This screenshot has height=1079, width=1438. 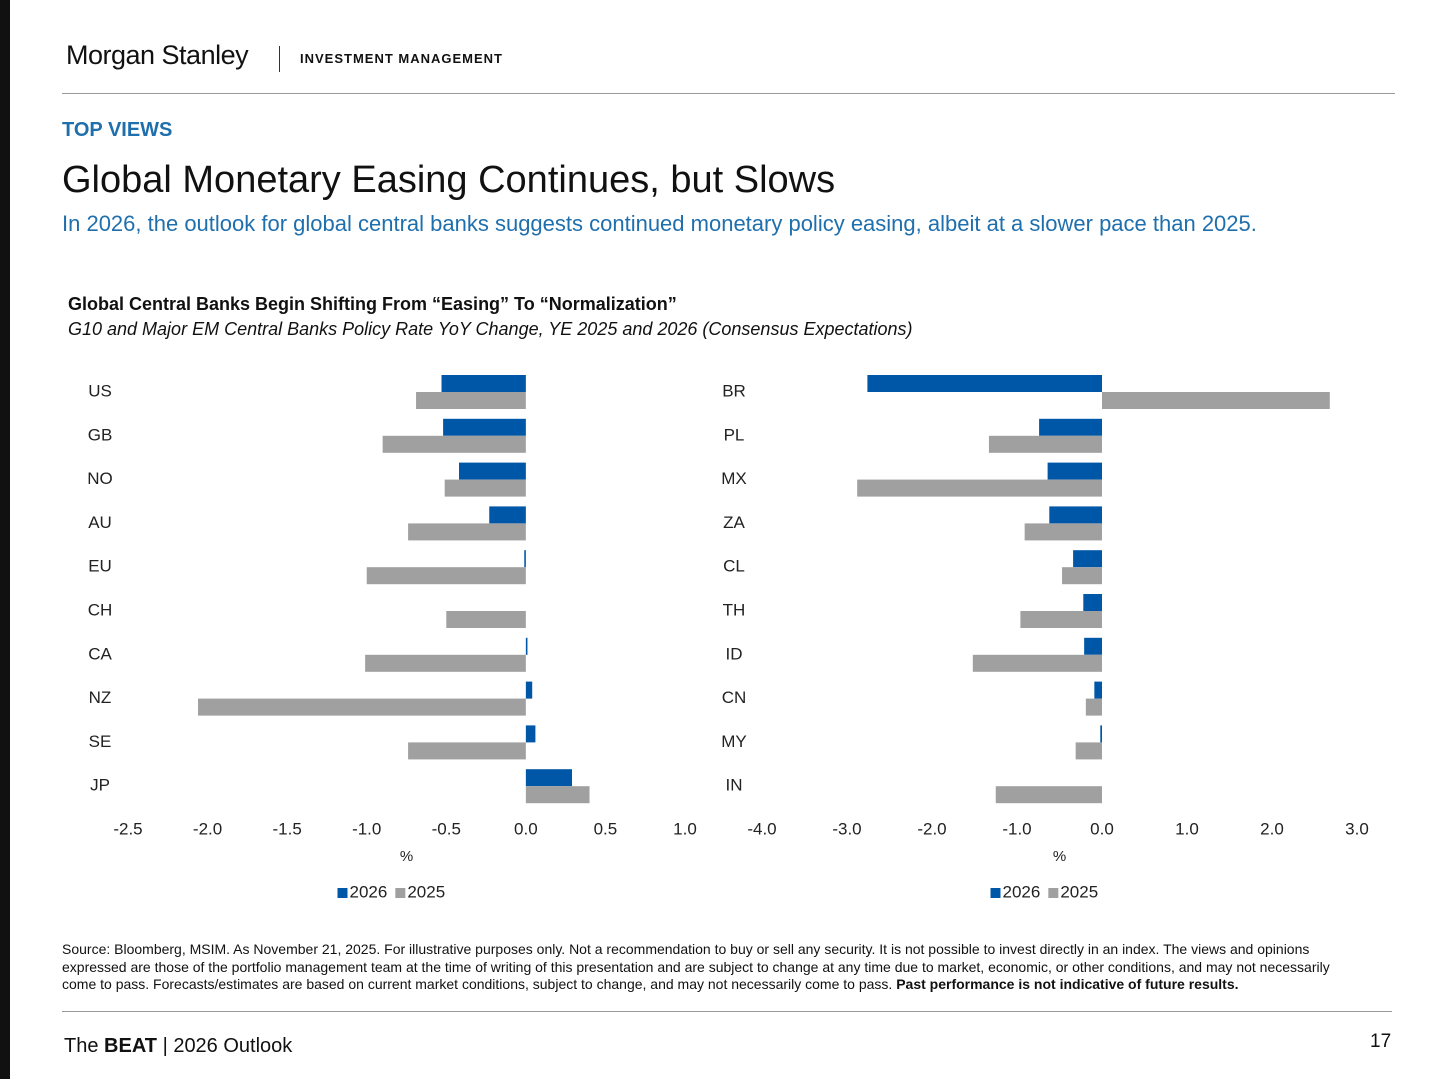 I want to click on category-label: SE, so click(x=100, y=741).